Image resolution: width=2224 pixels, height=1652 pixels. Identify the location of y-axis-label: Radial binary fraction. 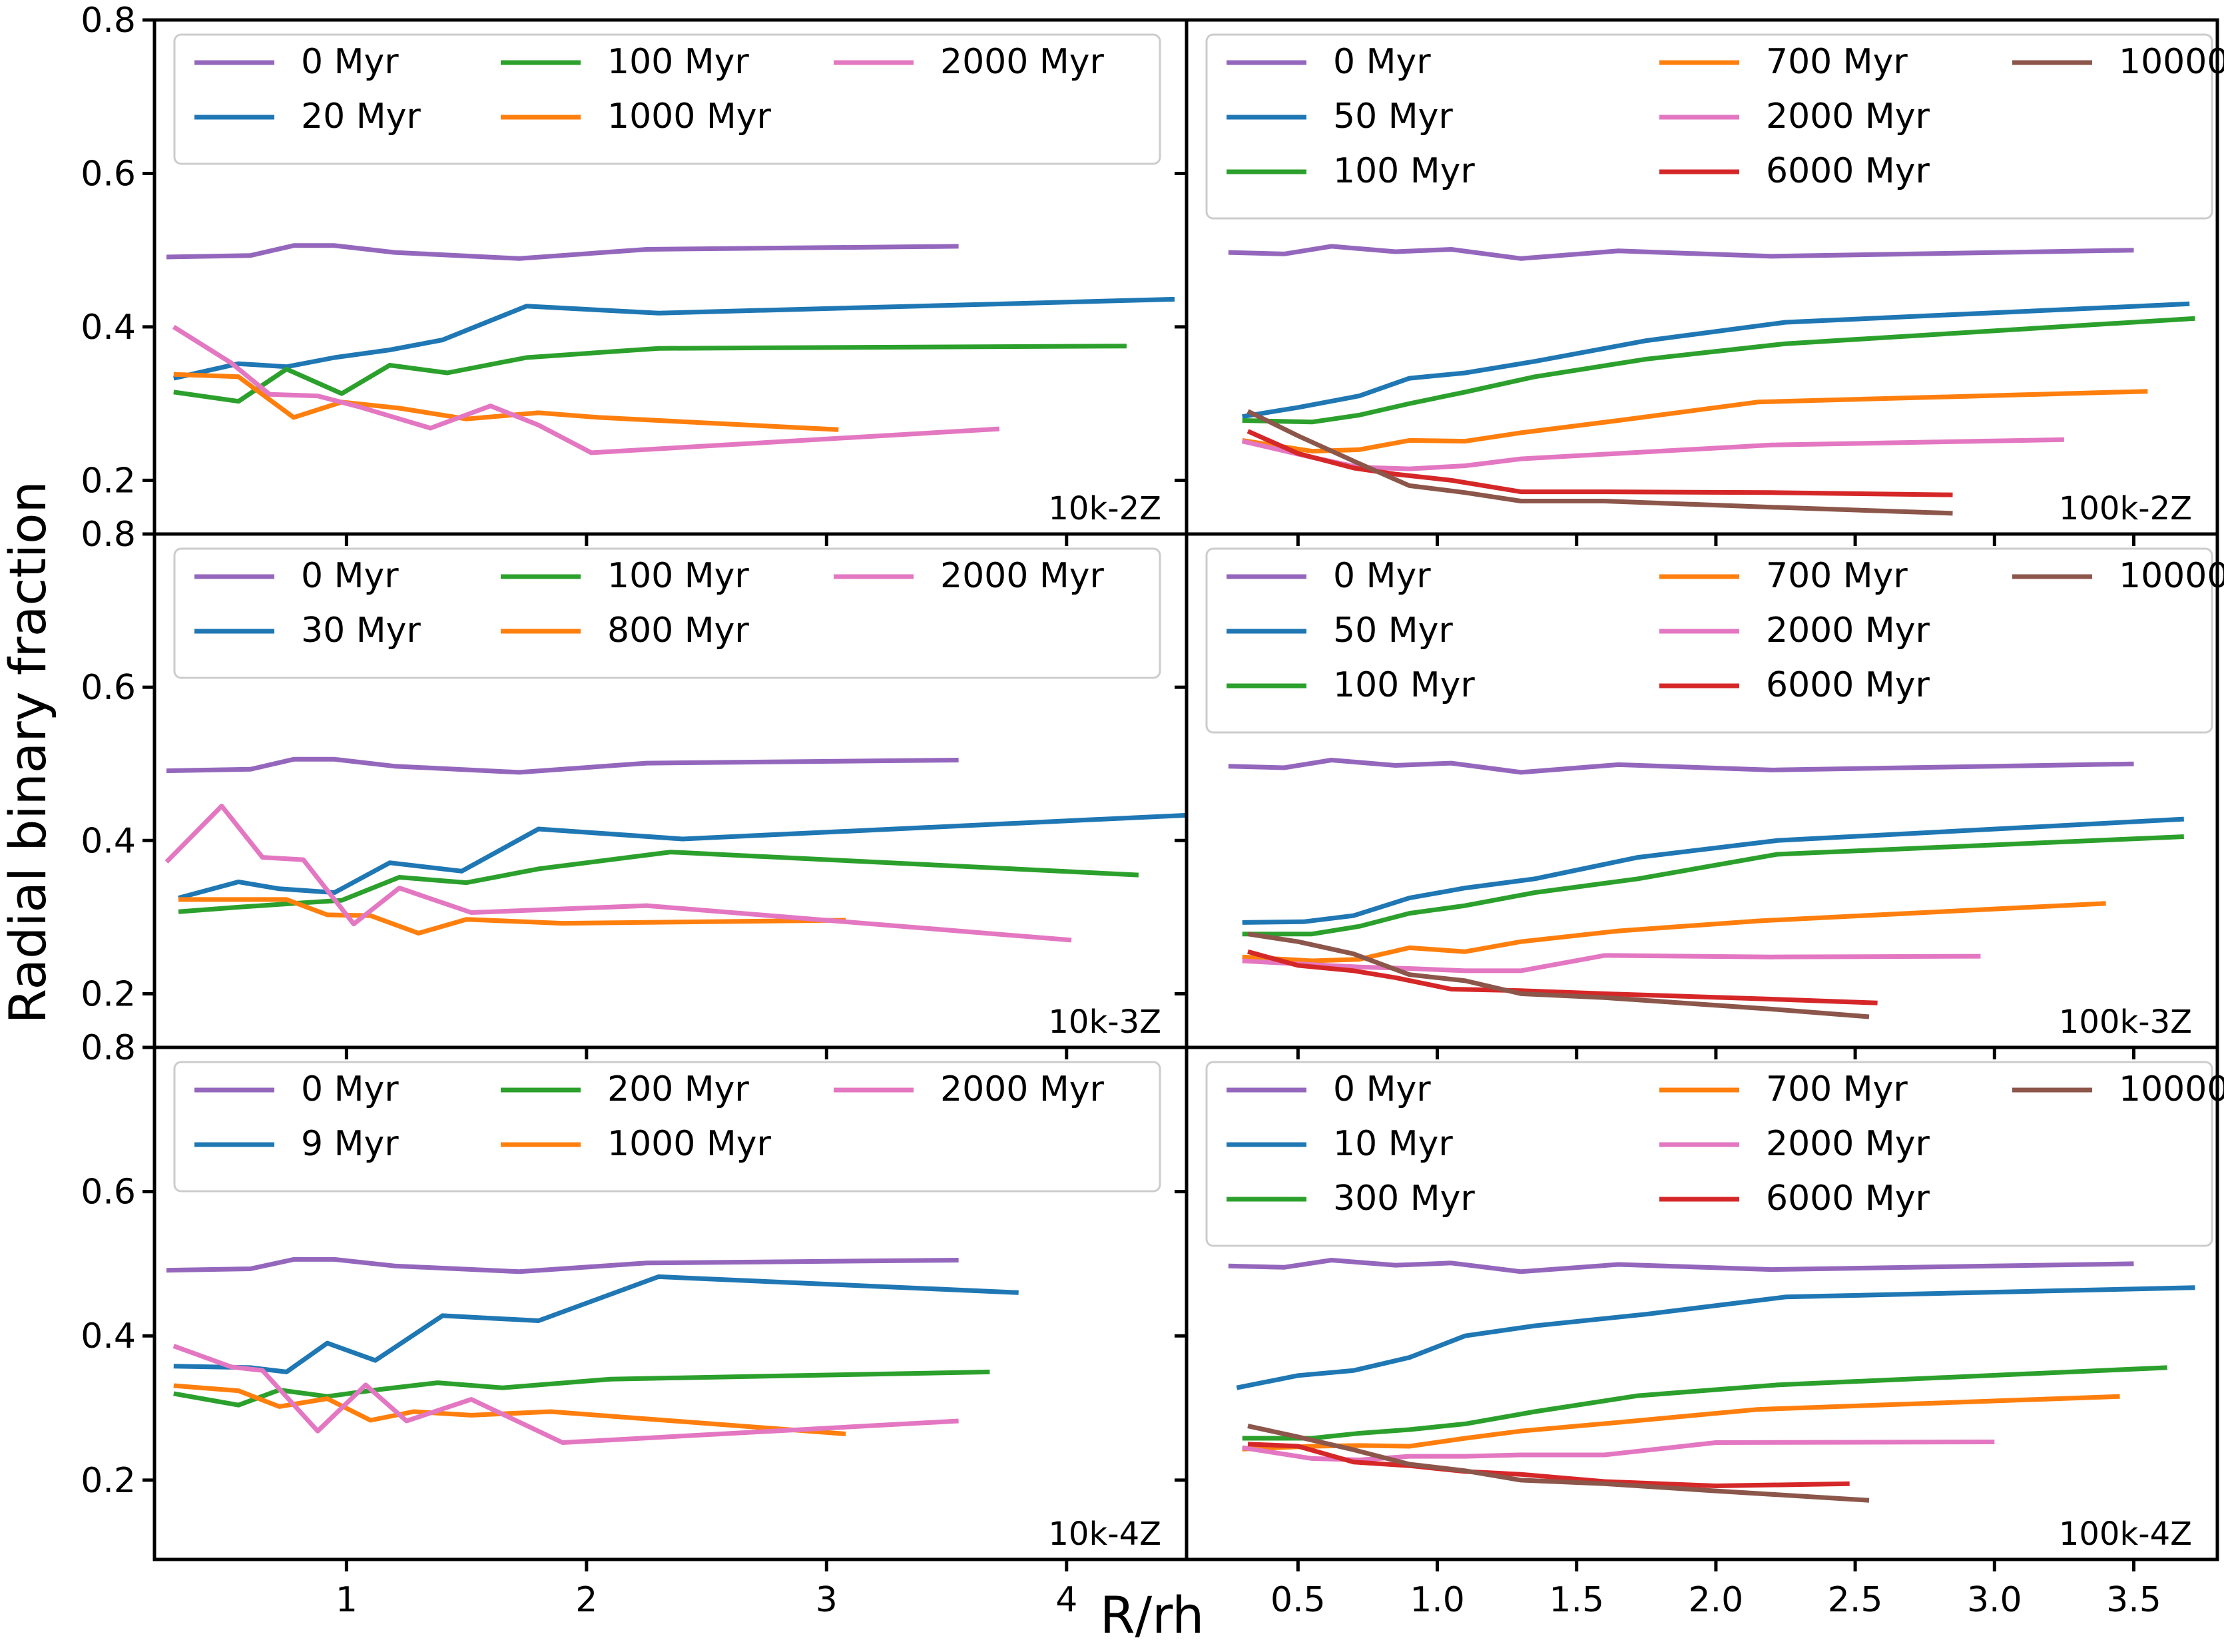
(29, 752).